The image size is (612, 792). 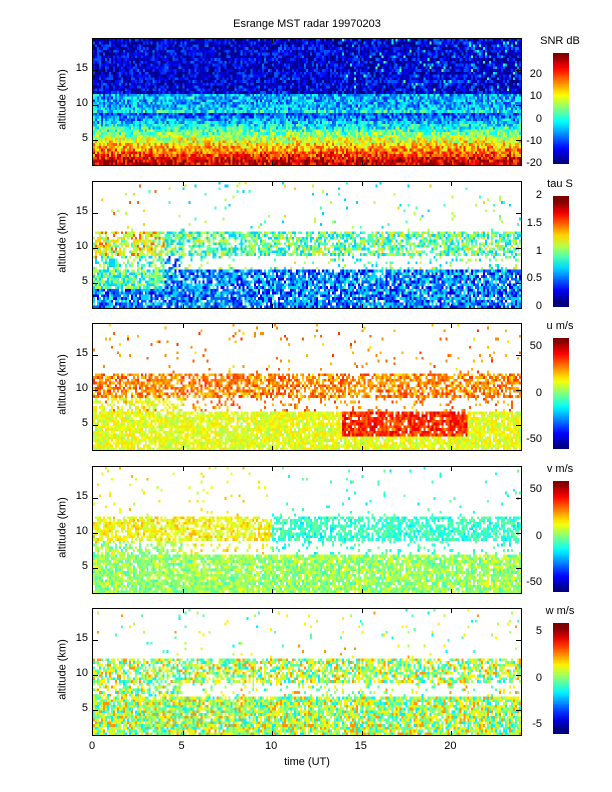 What do you see at coordinates (560, 611) in the screenshot?
I see `colorbar-label: w m/s` at bounding box center [560, 611].